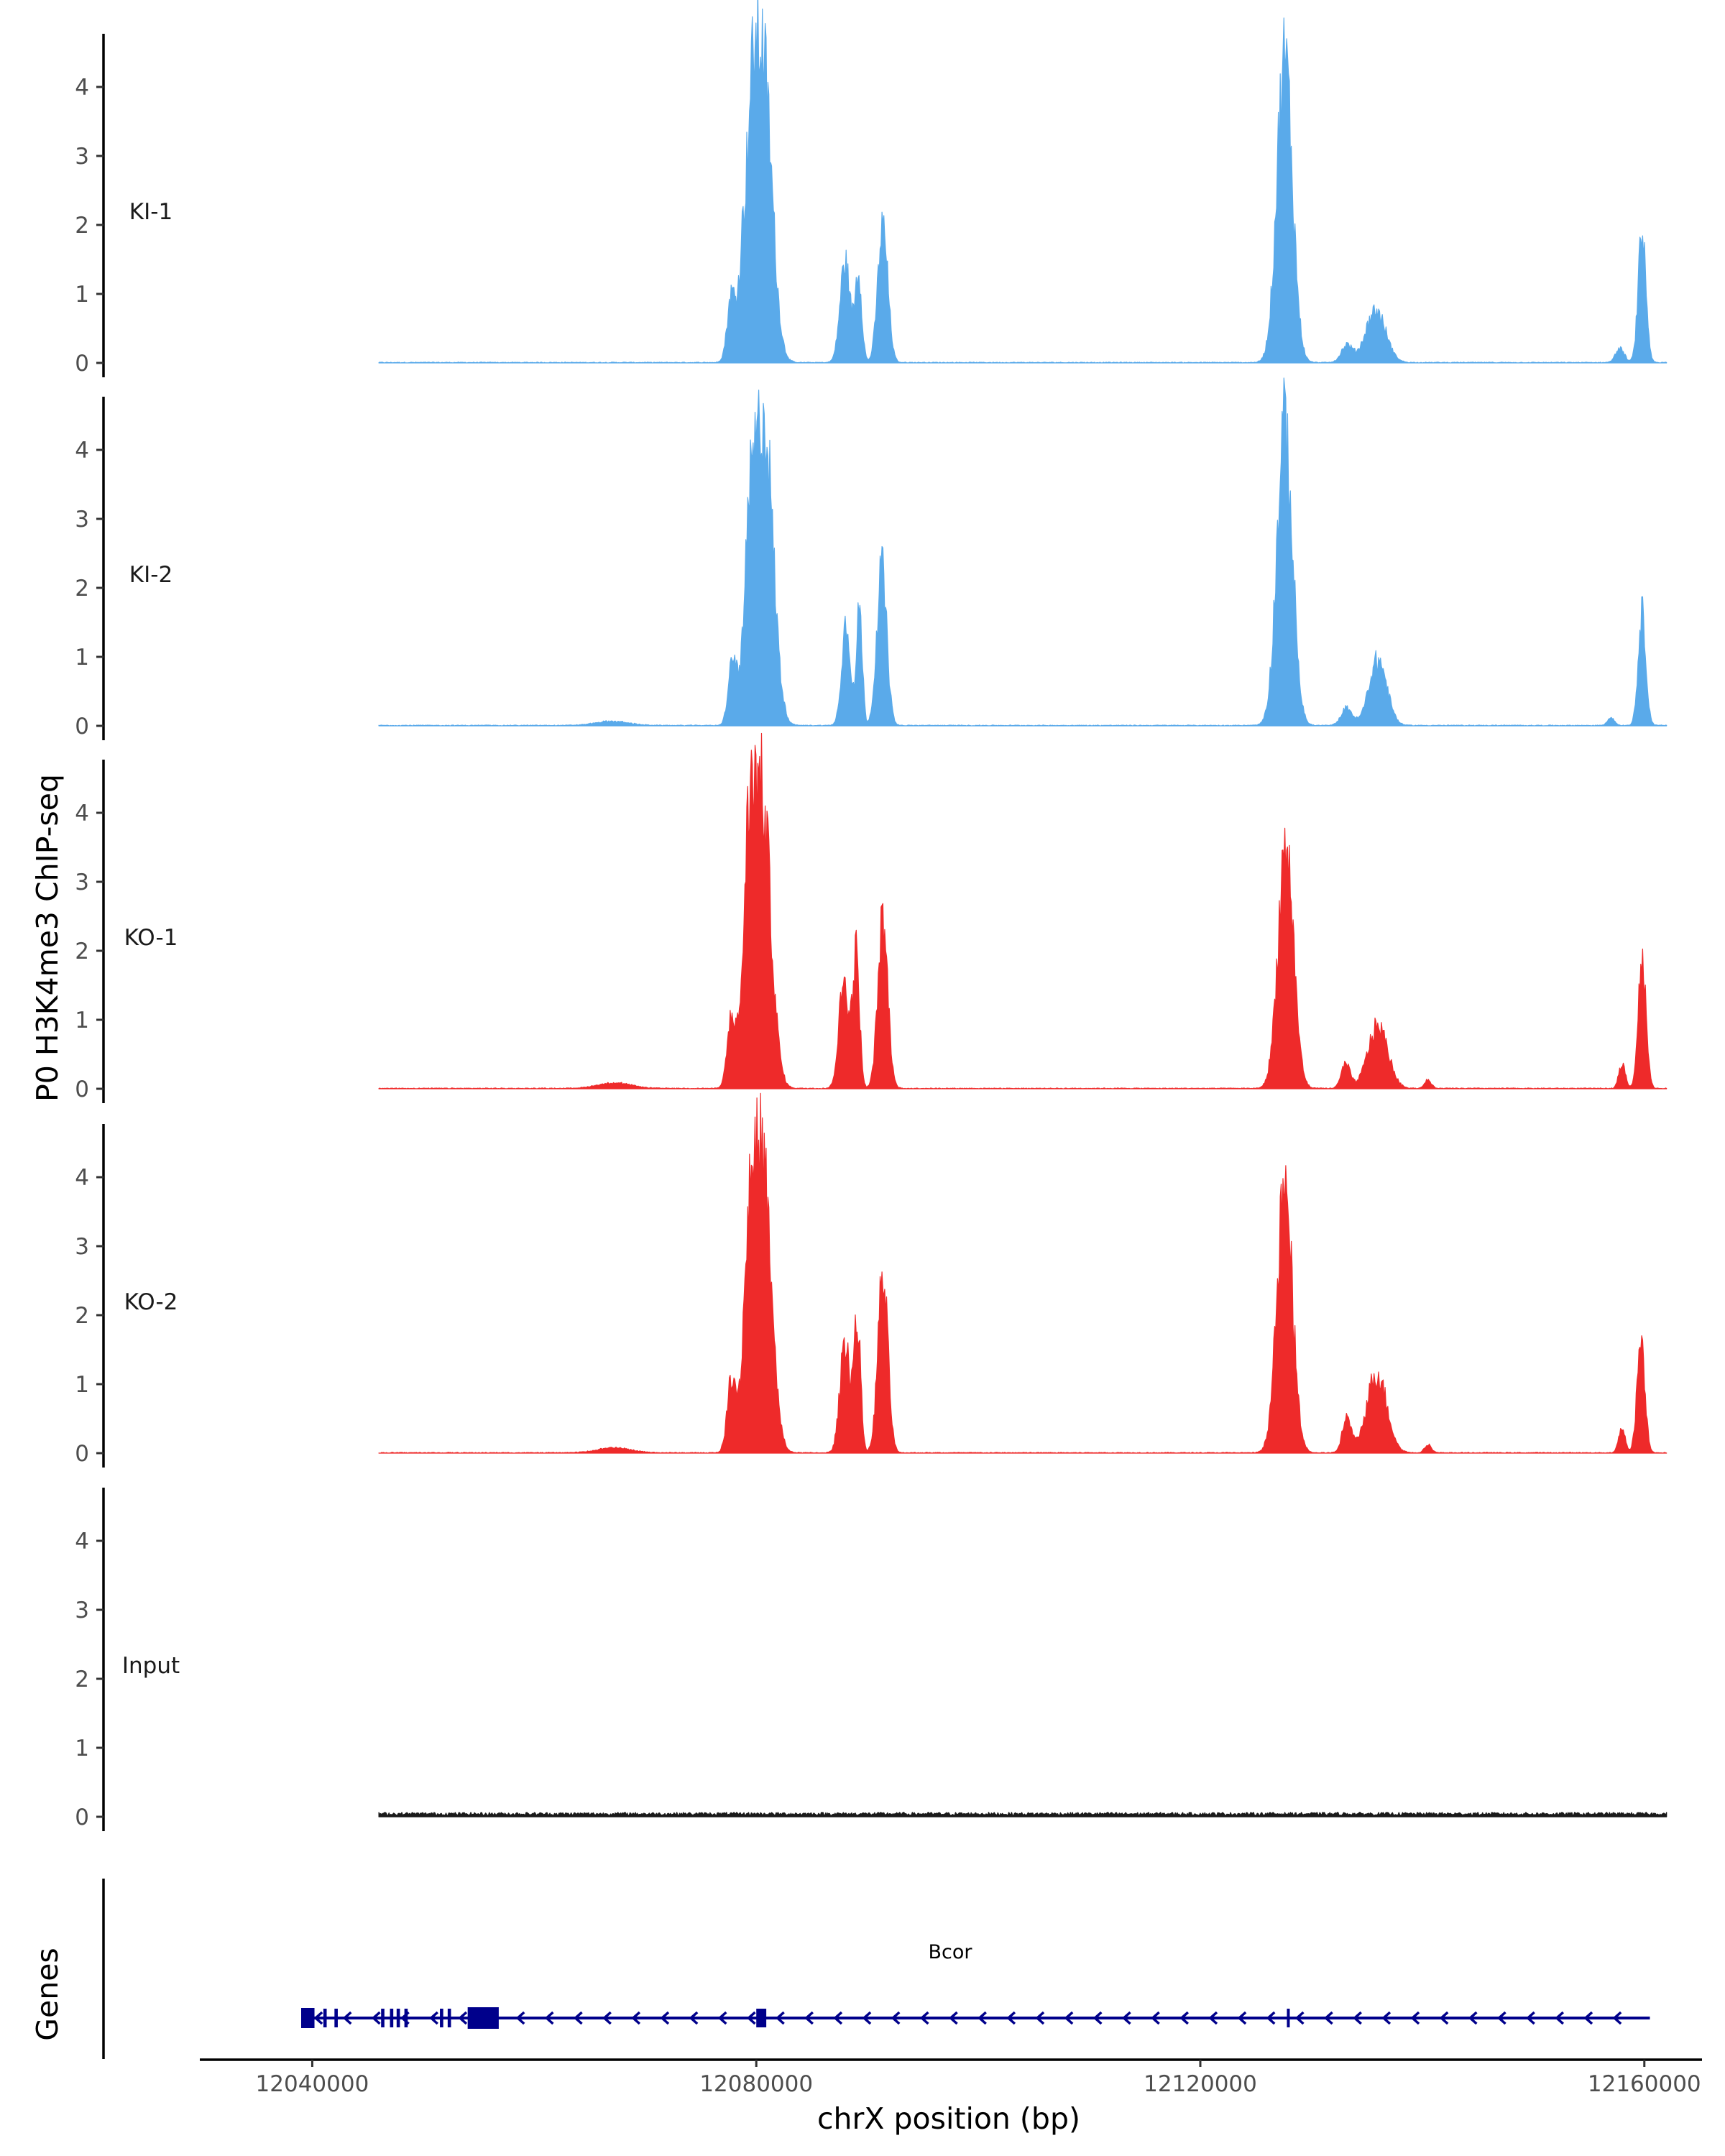  Describe the element at coordinates (756, 2084) in the screenshot. I see `x-tick-label: 12080000` at that location.